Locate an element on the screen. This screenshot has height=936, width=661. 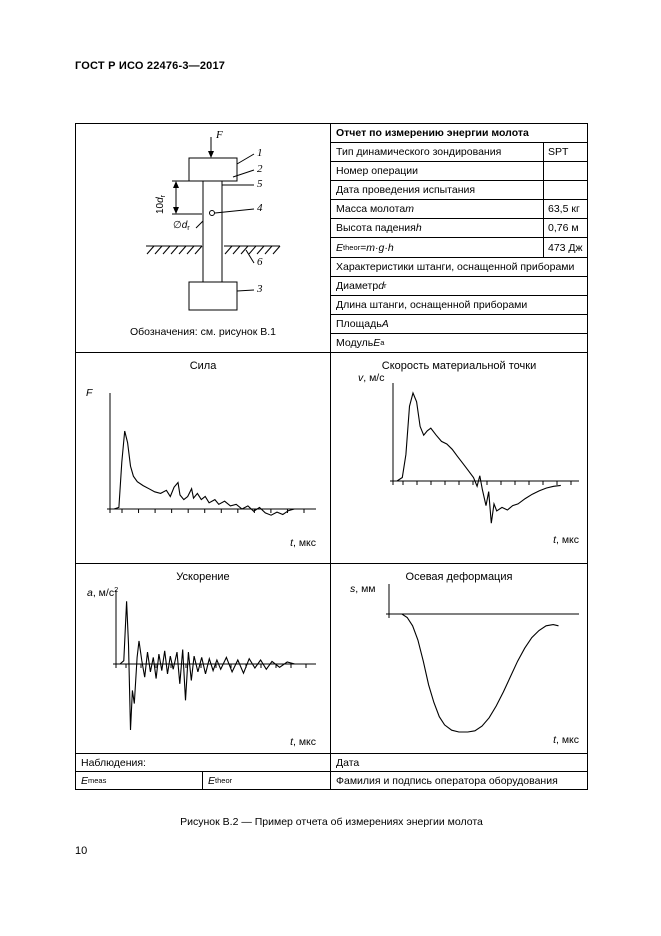
report-row-label: Длина штанги, оснащенной приборами is located at coordinates (432, 304).